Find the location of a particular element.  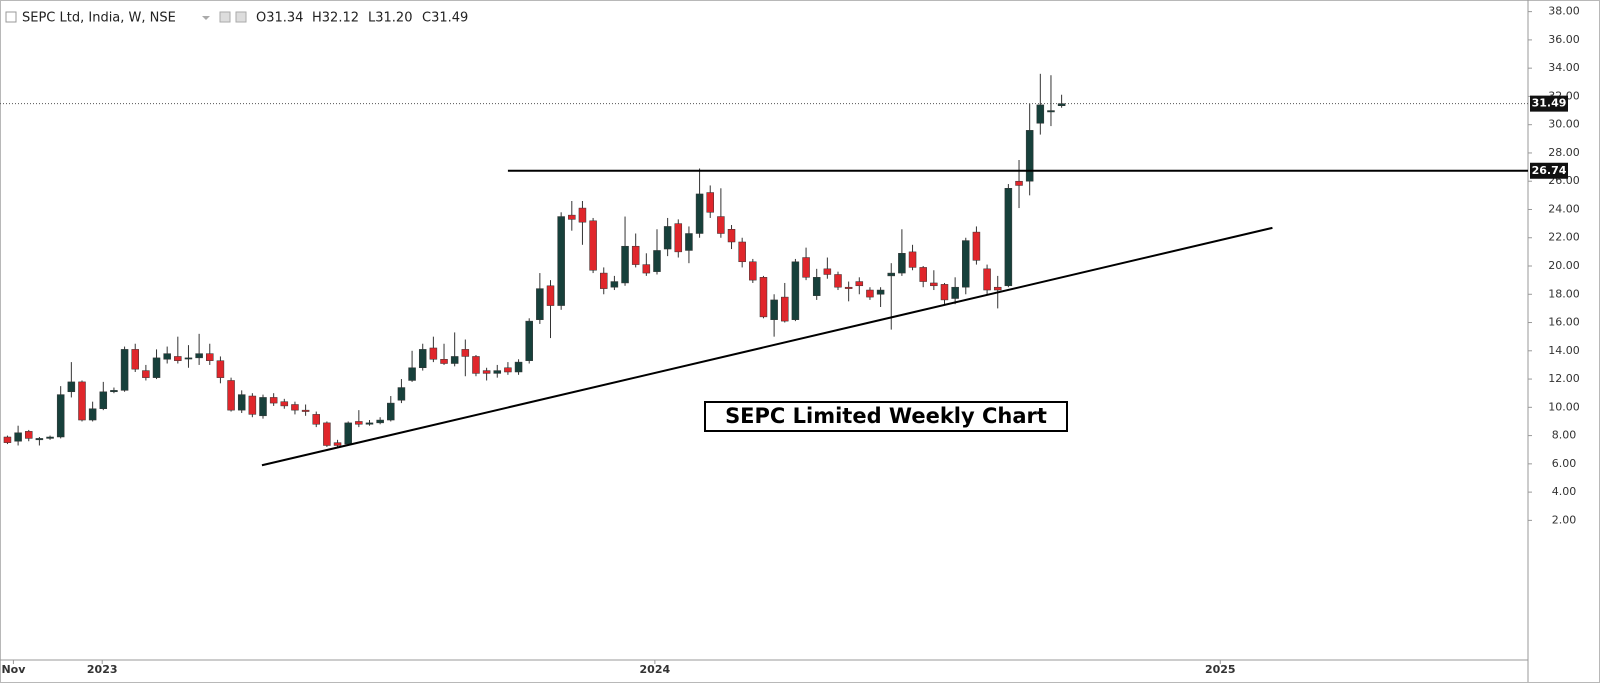

y-tick-label: 12.00 is located at coordinates (1564, 378).